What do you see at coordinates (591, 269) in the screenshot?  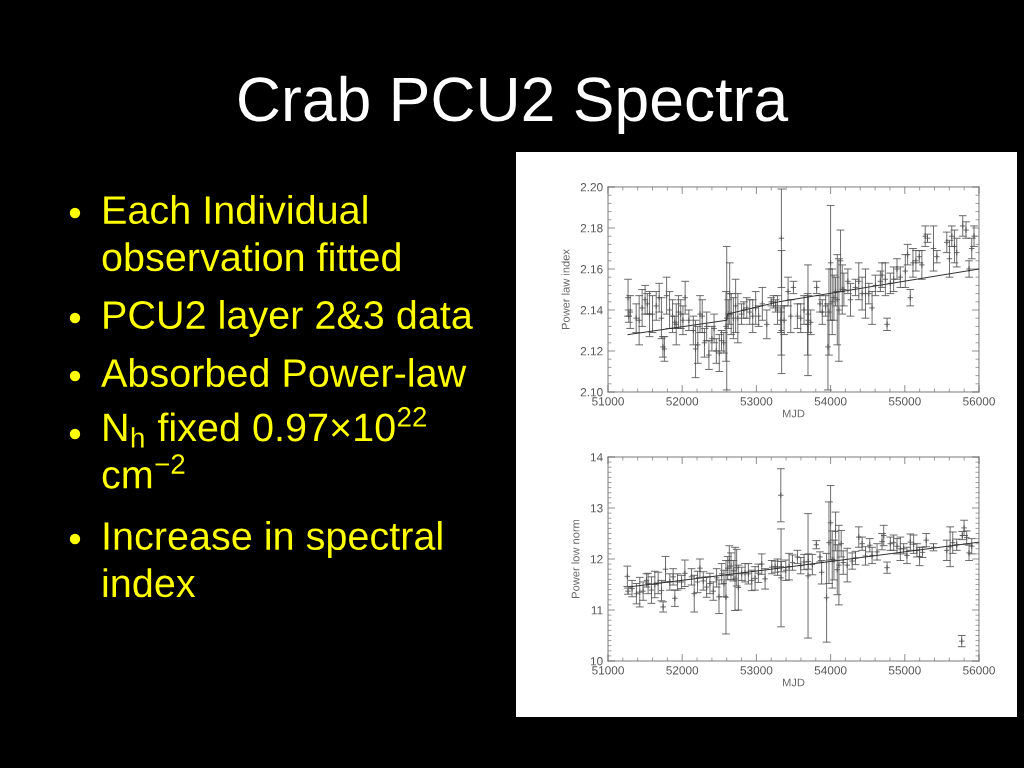 I see `y-tick-label: 2.16` at bounding box center [591, 269].